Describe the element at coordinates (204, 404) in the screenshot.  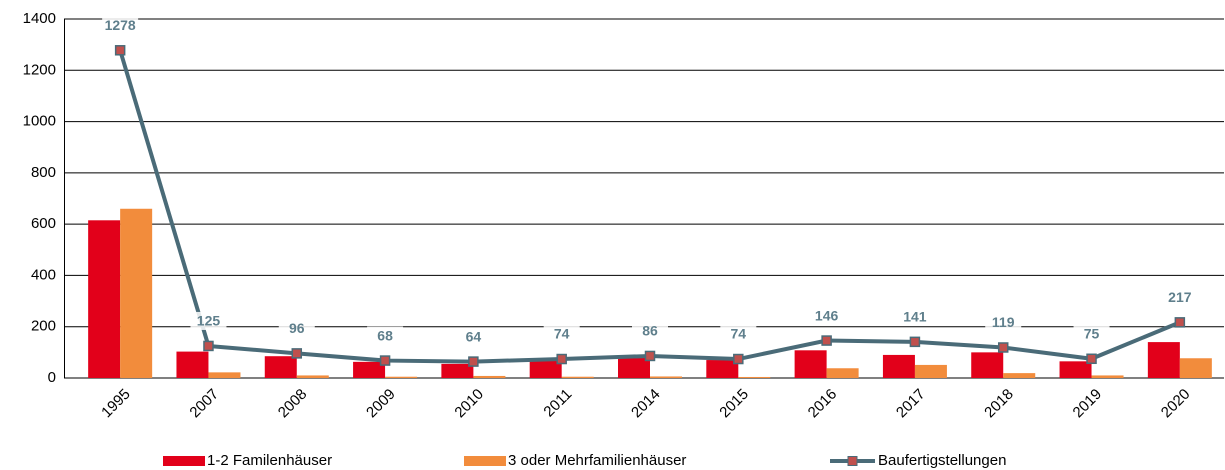
I see `x-tick-label: 2007` at that location.